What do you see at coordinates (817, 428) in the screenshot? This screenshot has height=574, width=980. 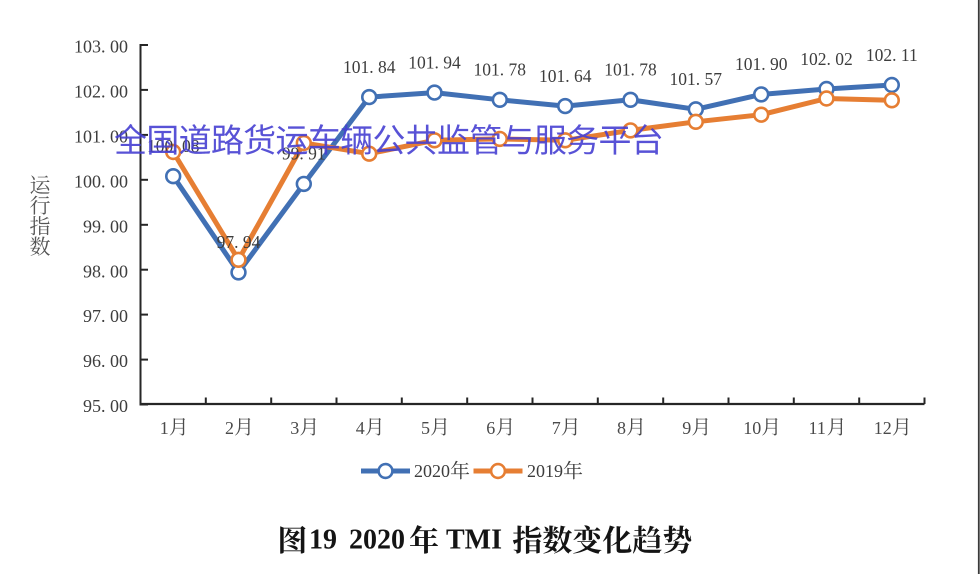 I see `svg-text: 11` at bounding box center [817, 428].